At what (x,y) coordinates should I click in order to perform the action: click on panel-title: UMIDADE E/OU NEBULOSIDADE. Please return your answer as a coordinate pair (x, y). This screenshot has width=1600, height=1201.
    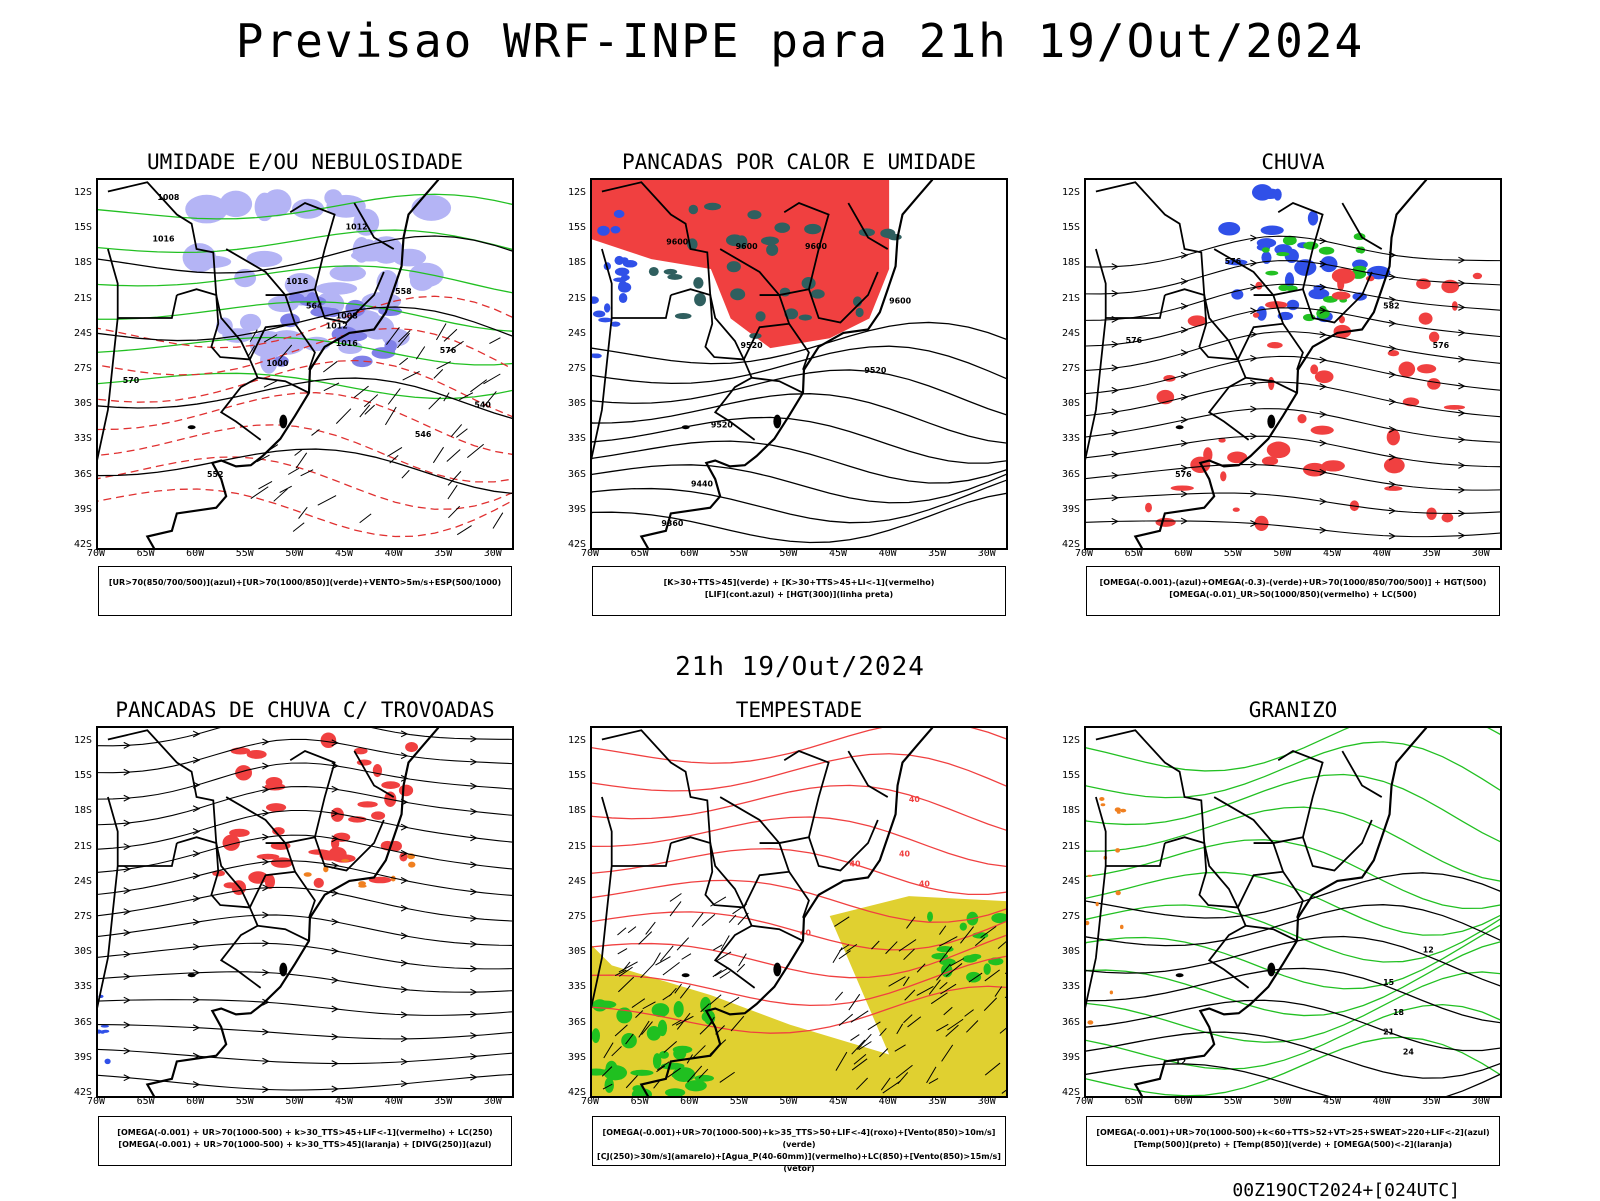
    Looking at the image, I should click on (305, 162).